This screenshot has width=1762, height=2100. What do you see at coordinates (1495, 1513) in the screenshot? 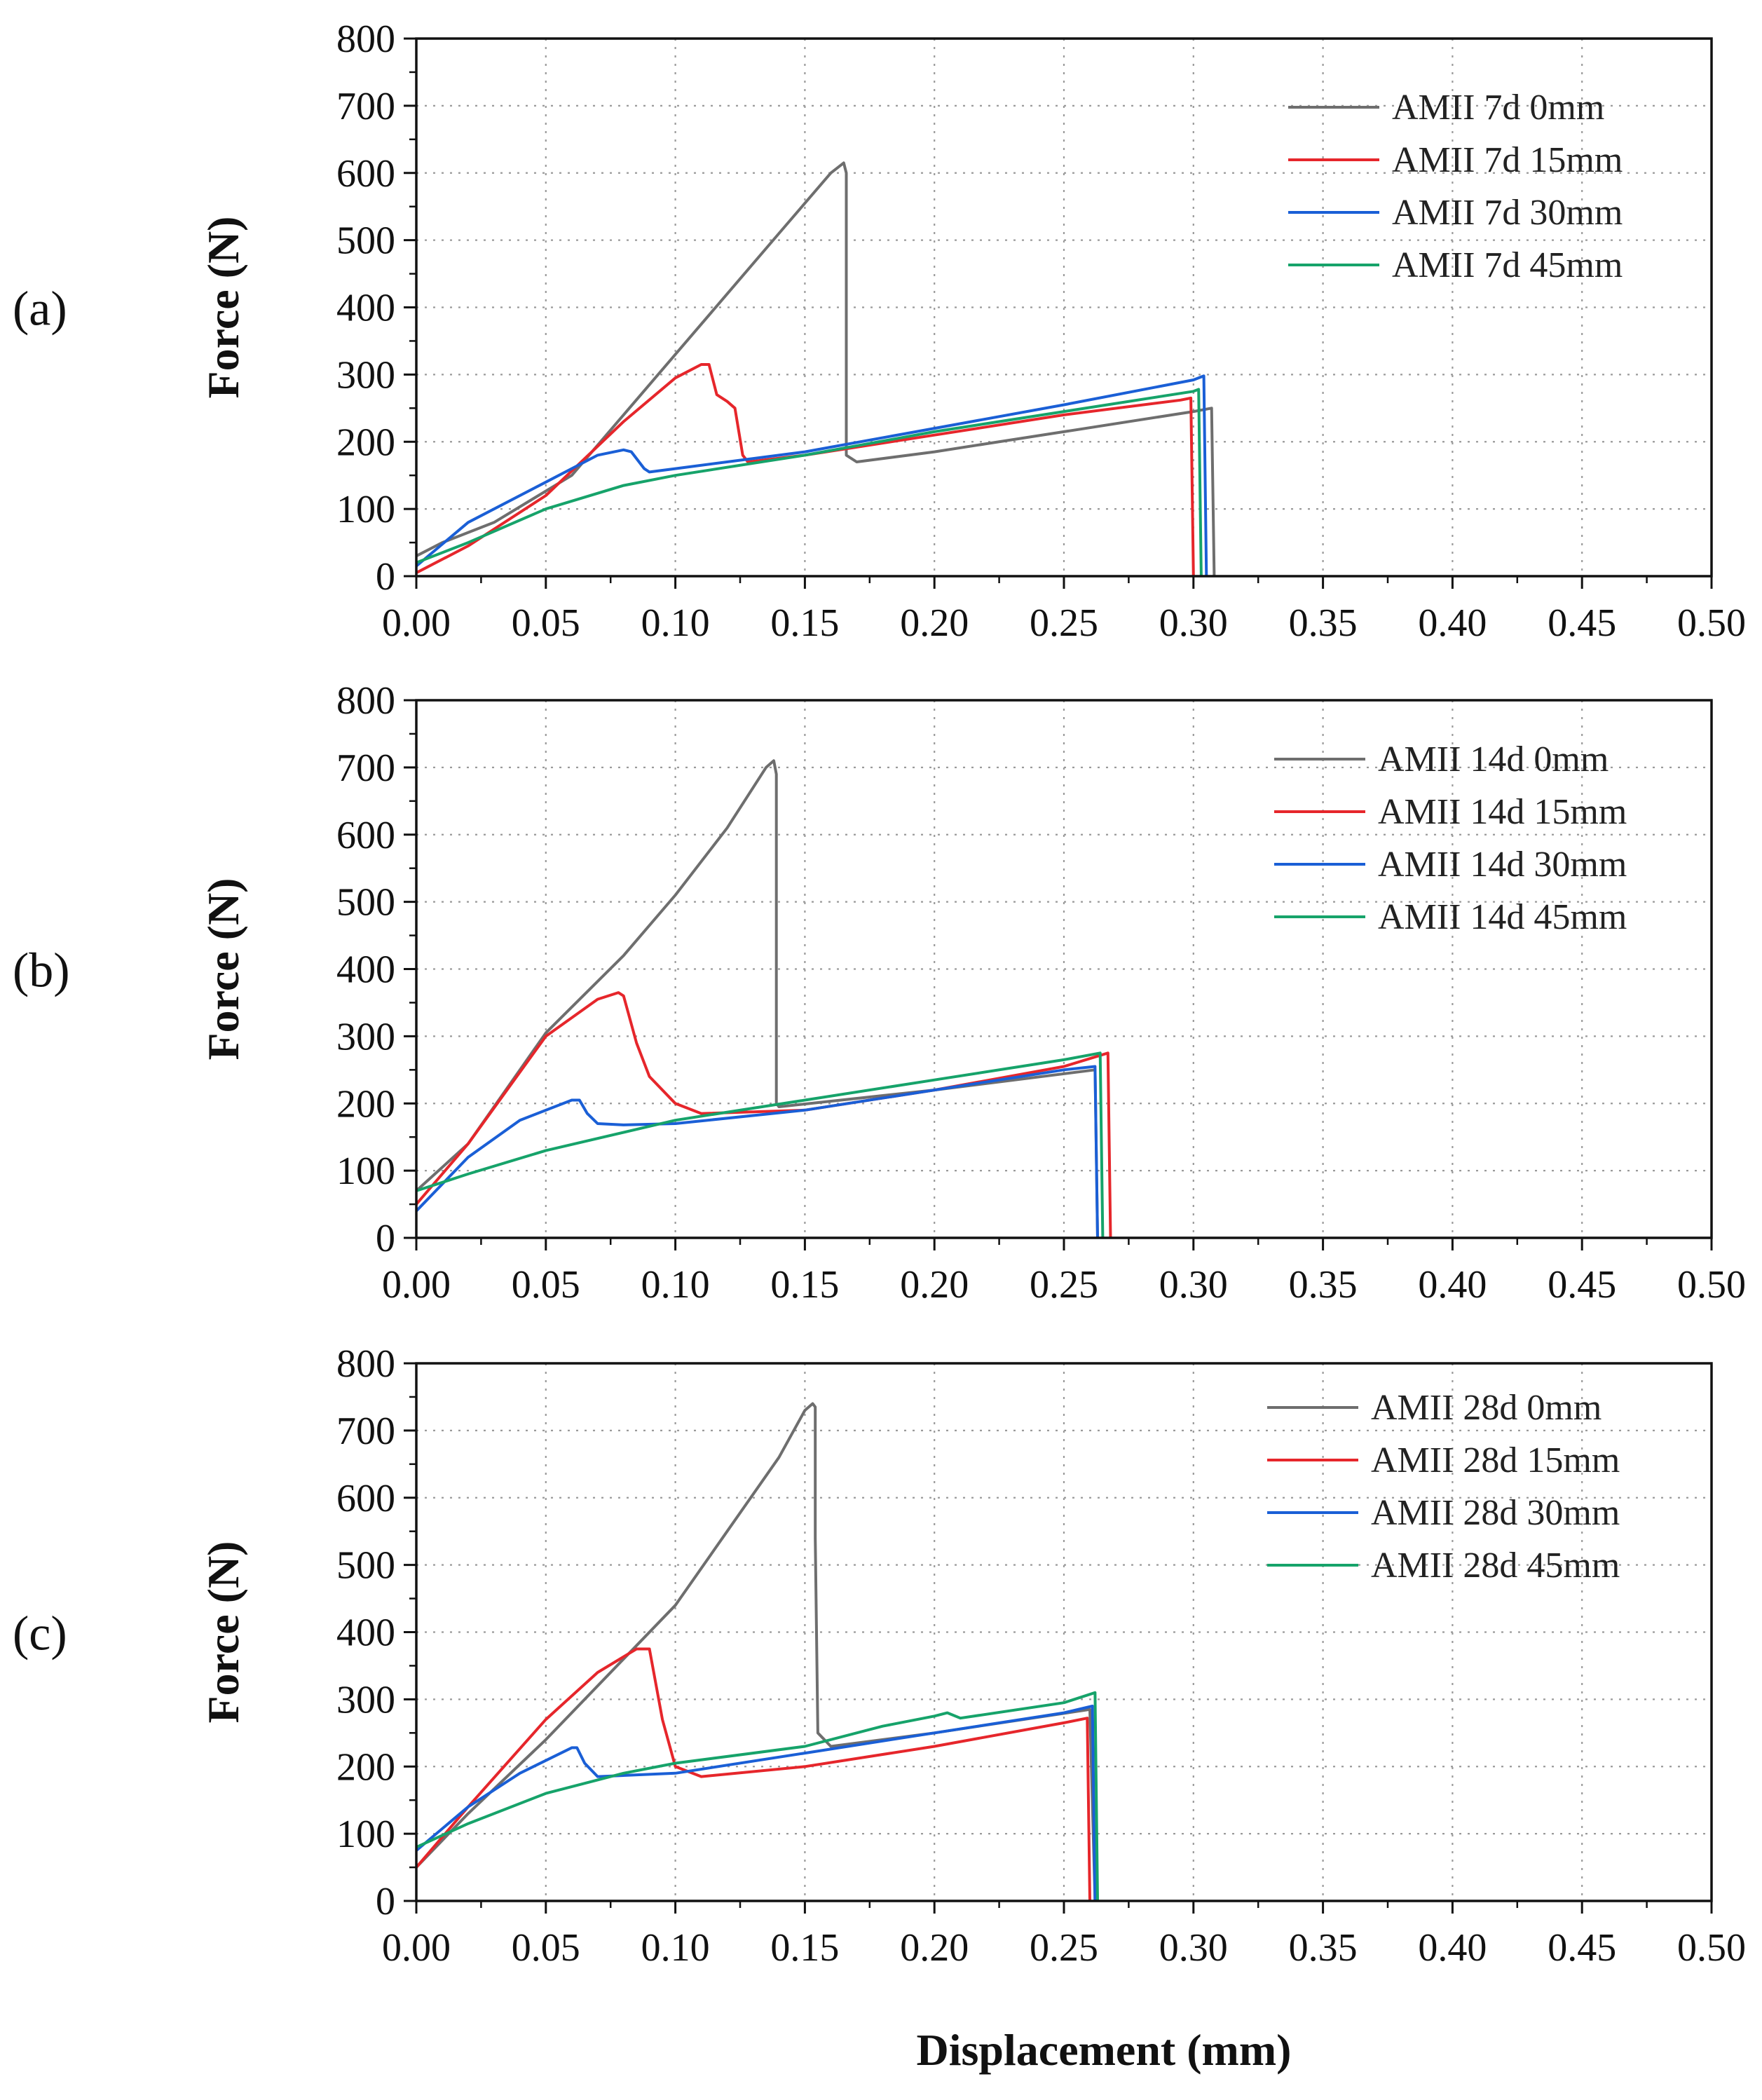
I see `legend-label-3: AMII 28d 30mm` at bounding box center [1495, 1513].